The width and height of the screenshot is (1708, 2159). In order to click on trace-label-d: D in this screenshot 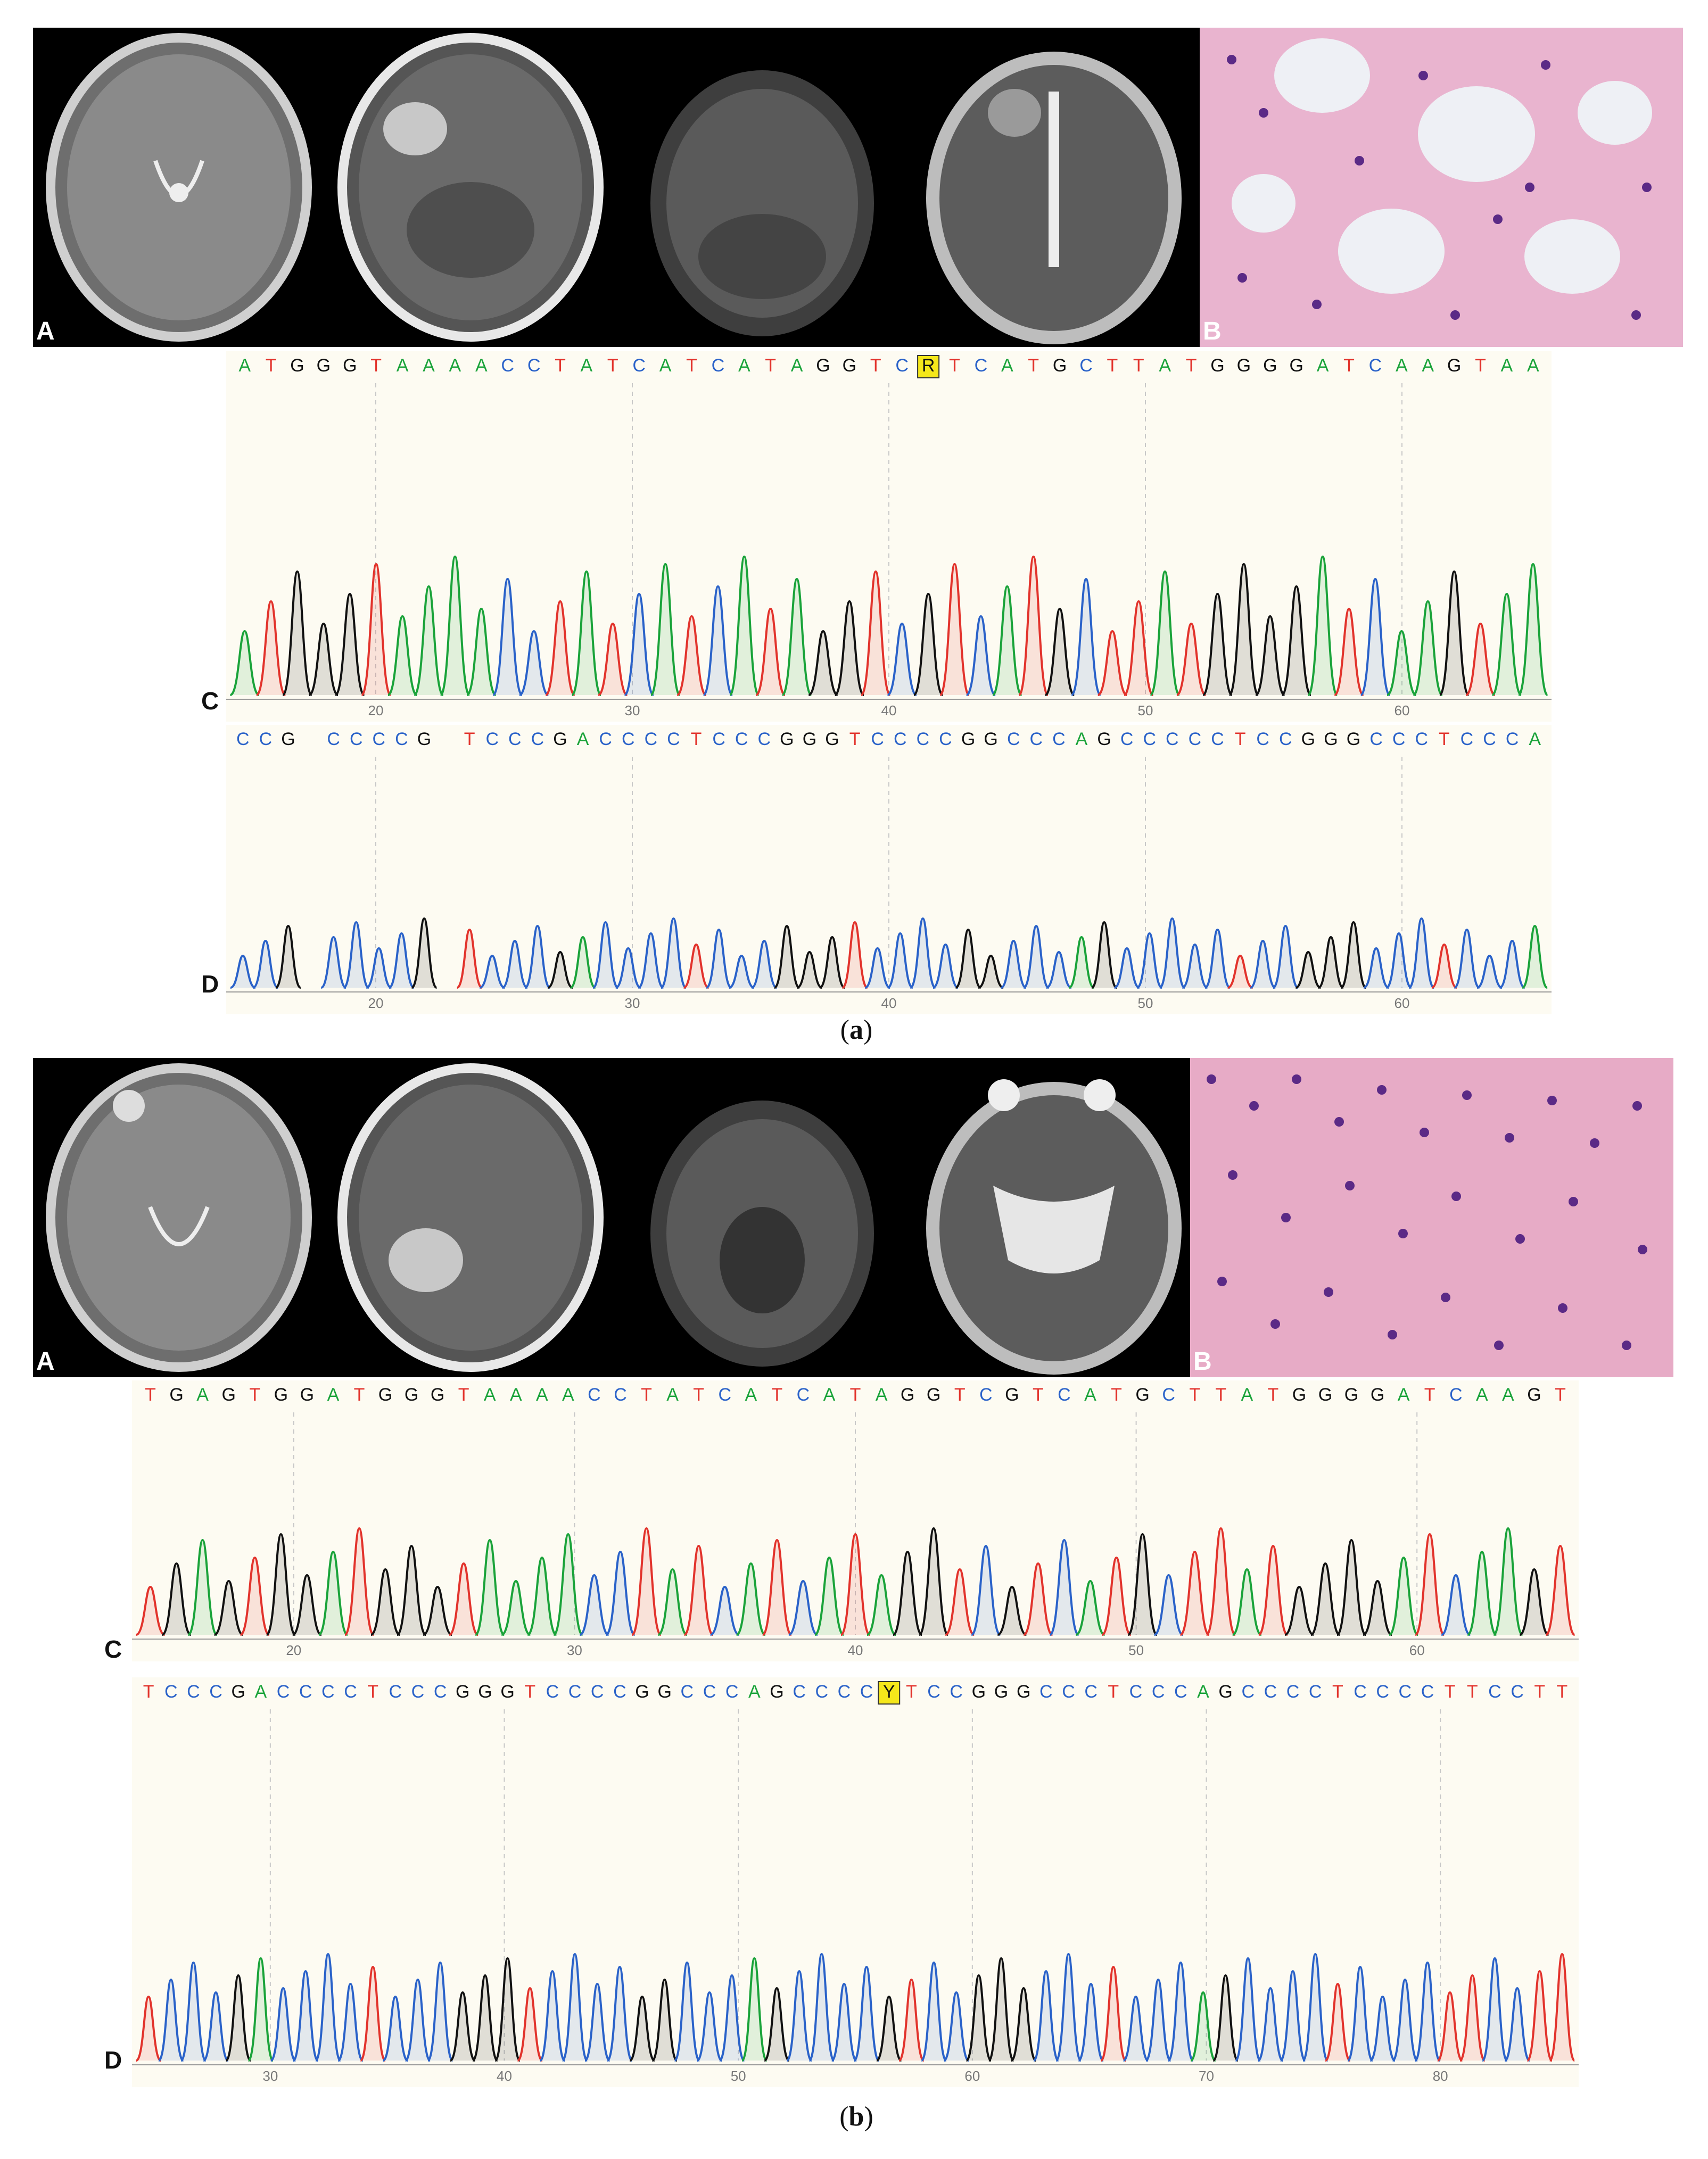, I will do `click(113, 2060)`.